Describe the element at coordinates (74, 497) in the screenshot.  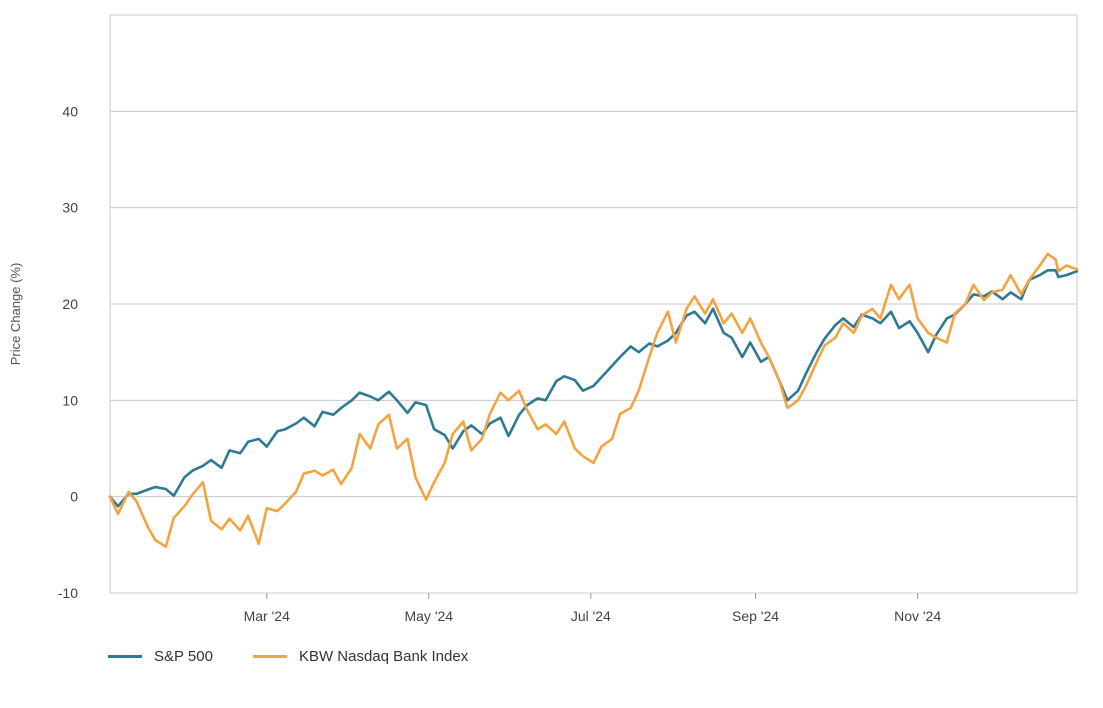
I see `y-tick-label-0: 0` at that location.